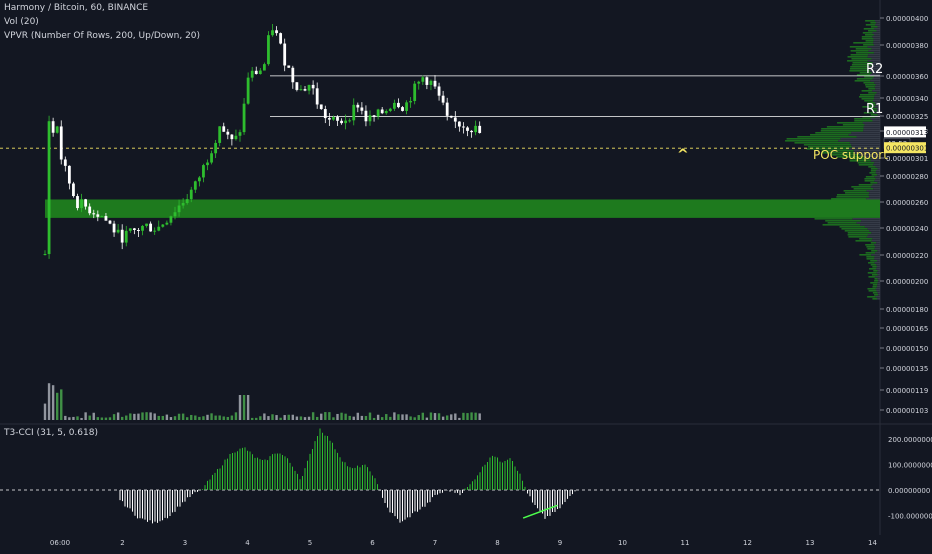 The image size is (932, 554). I want to click on cci-tick-label: 0.00000000, so click(909, 491).